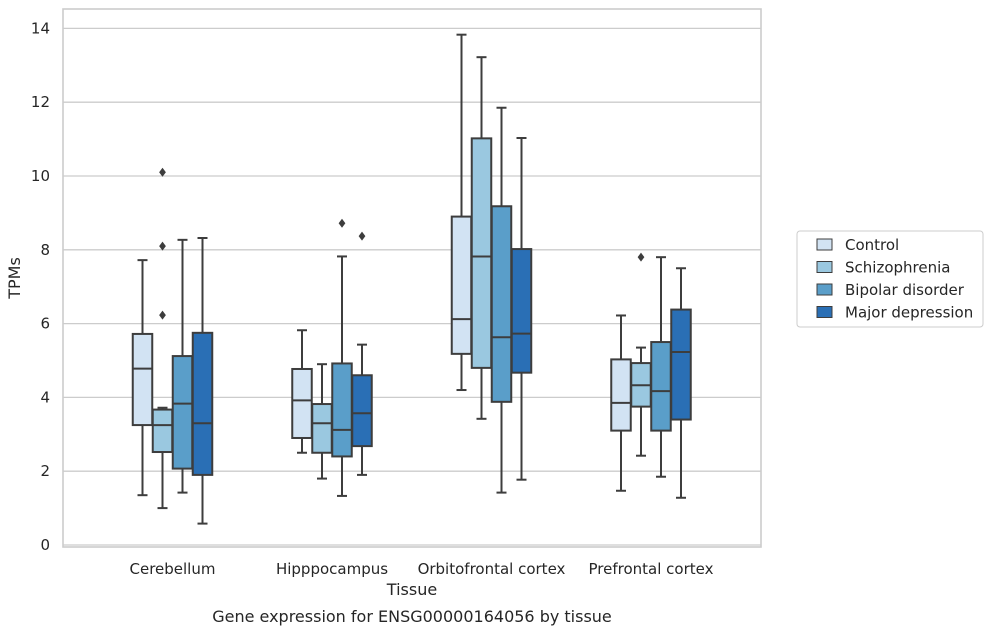  Describe the element at coordinates (492, 569) in the screenshot. I see `x-tick-label: Orbitofrontal cortex` at that location.